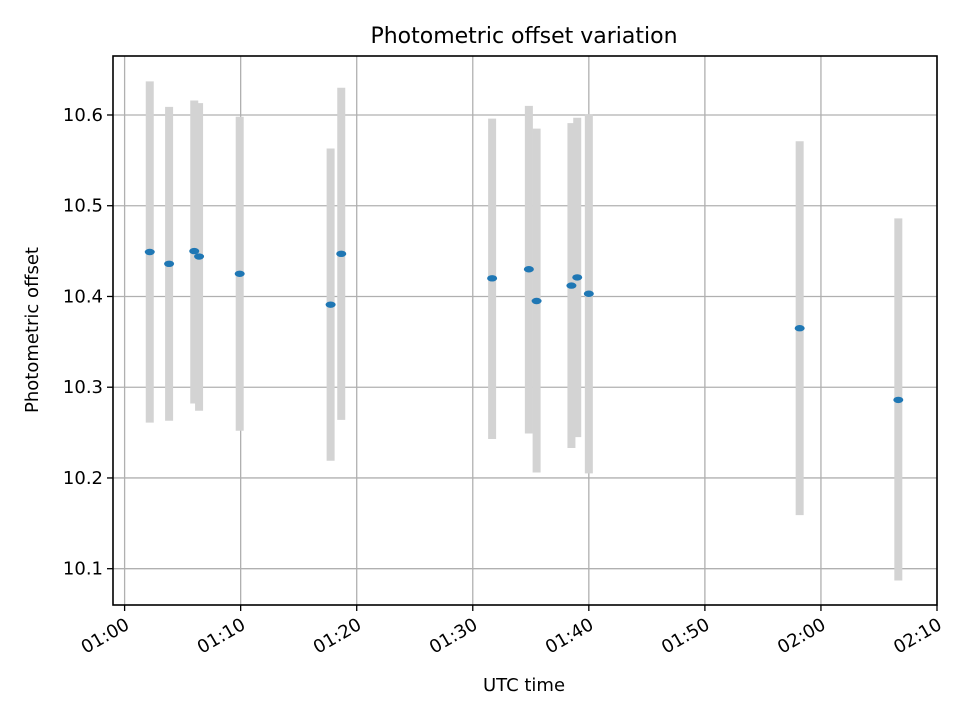  I want to click on y-tick-label: 10.5, so click(83, 206).